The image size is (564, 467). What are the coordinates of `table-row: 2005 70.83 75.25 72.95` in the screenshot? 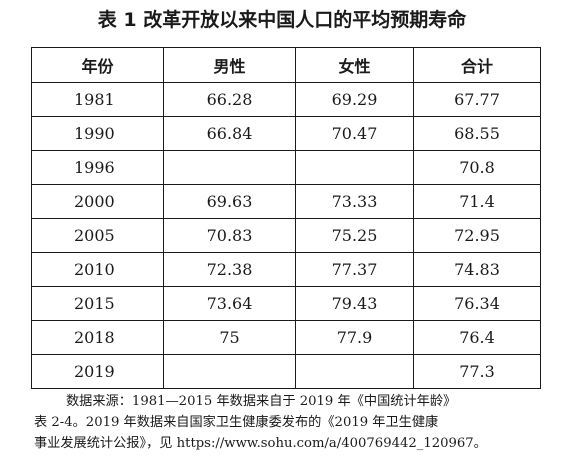 It's located at (286, 235).